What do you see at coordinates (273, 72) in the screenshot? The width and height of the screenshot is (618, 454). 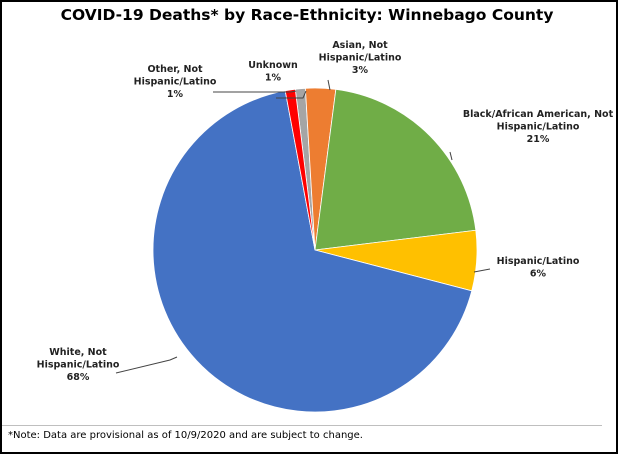 I see `slice-label-0: Unknown 1%` at bounding box center [273, 72].